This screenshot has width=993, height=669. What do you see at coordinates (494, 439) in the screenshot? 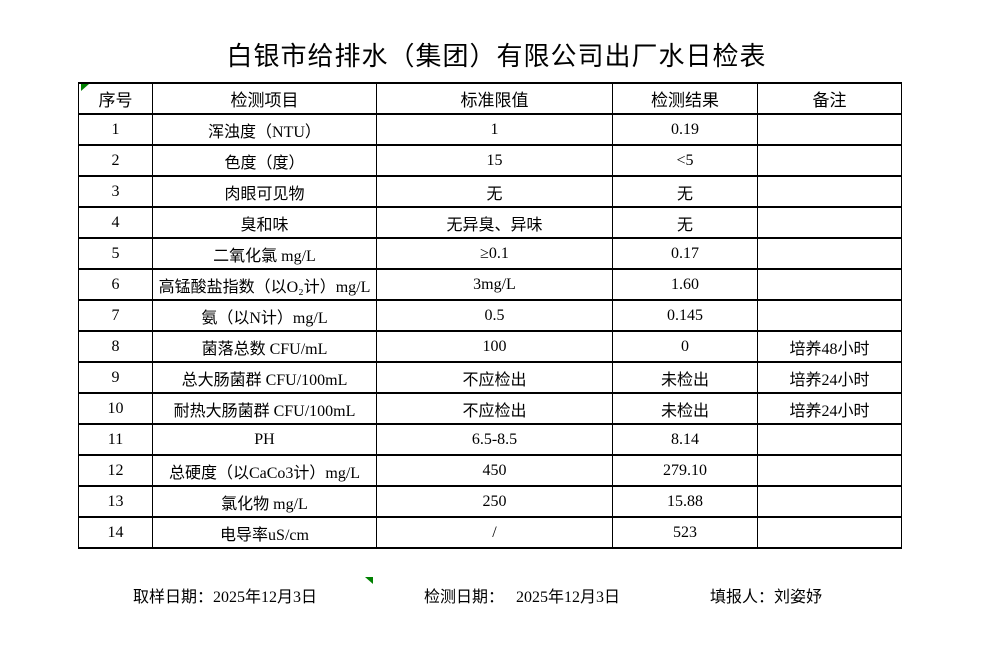
I see `table-cell: 6.5-8.5` at bounding box center [494, 439].